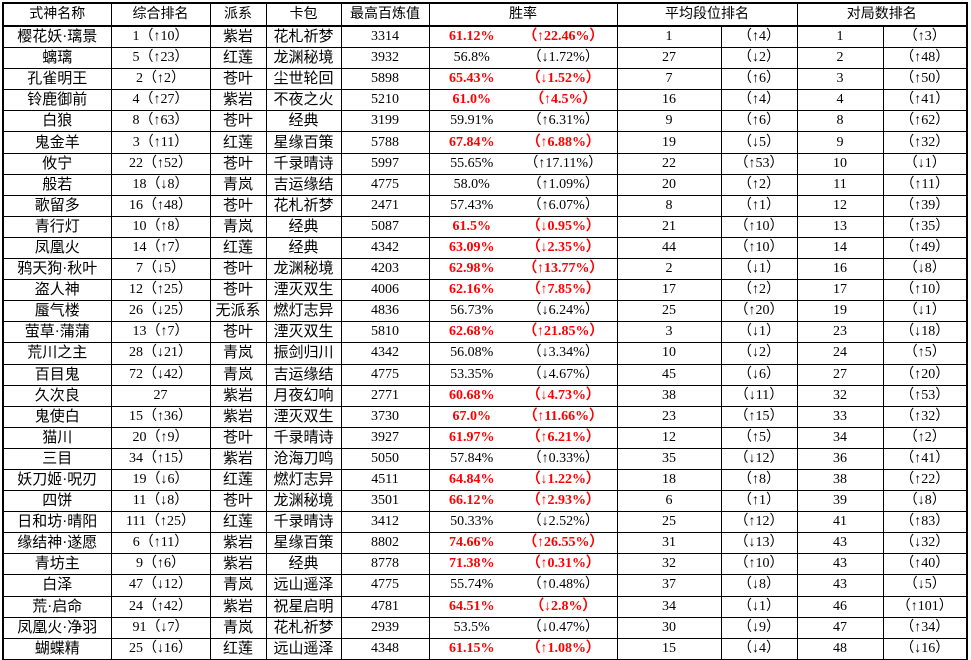 This screenshot has height=660, width=971. What do you see at coordinates (840, 248) in the screenshot?
I see `cell-games-rank: 14` at bounding box center [840, 248].